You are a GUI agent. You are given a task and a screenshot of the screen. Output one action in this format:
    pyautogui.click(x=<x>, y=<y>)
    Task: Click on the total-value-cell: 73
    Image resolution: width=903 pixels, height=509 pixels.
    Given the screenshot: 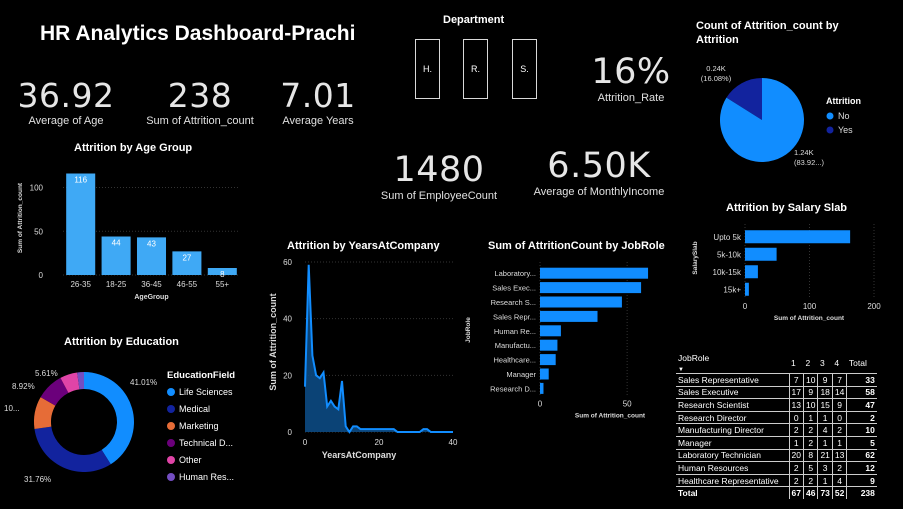 What is the action you would take?
    pyautogui.click(x=825, y=493)
    